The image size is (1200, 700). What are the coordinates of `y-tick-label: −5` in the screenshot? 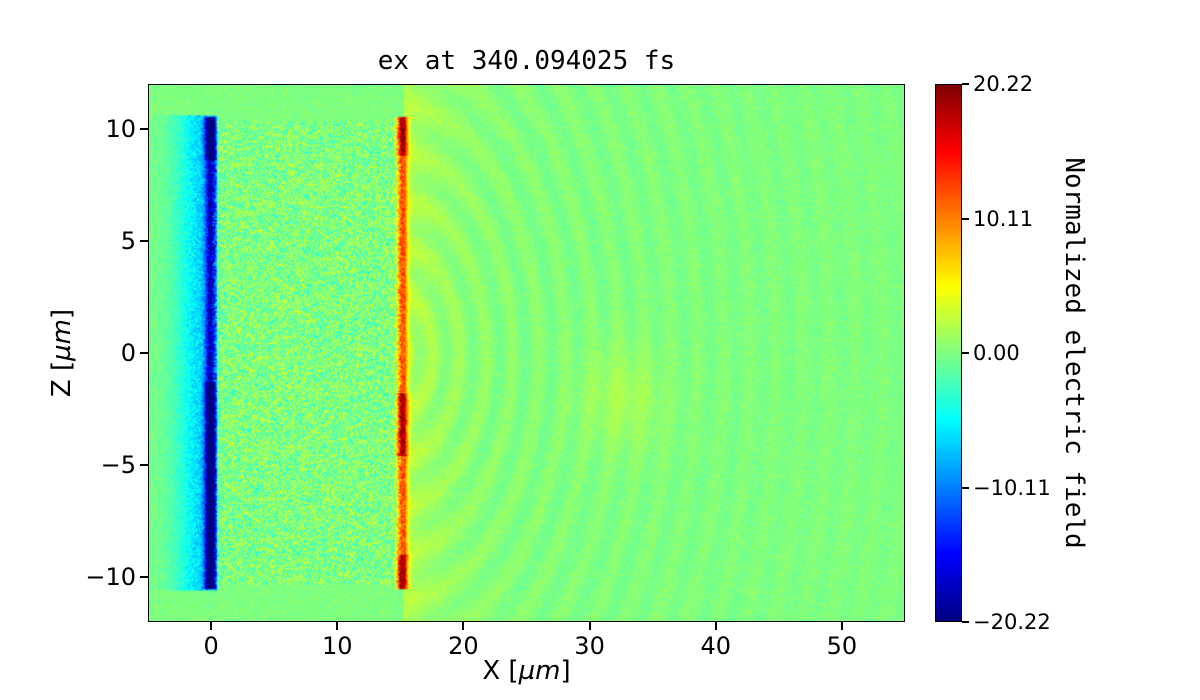 It's located at (118, 465).